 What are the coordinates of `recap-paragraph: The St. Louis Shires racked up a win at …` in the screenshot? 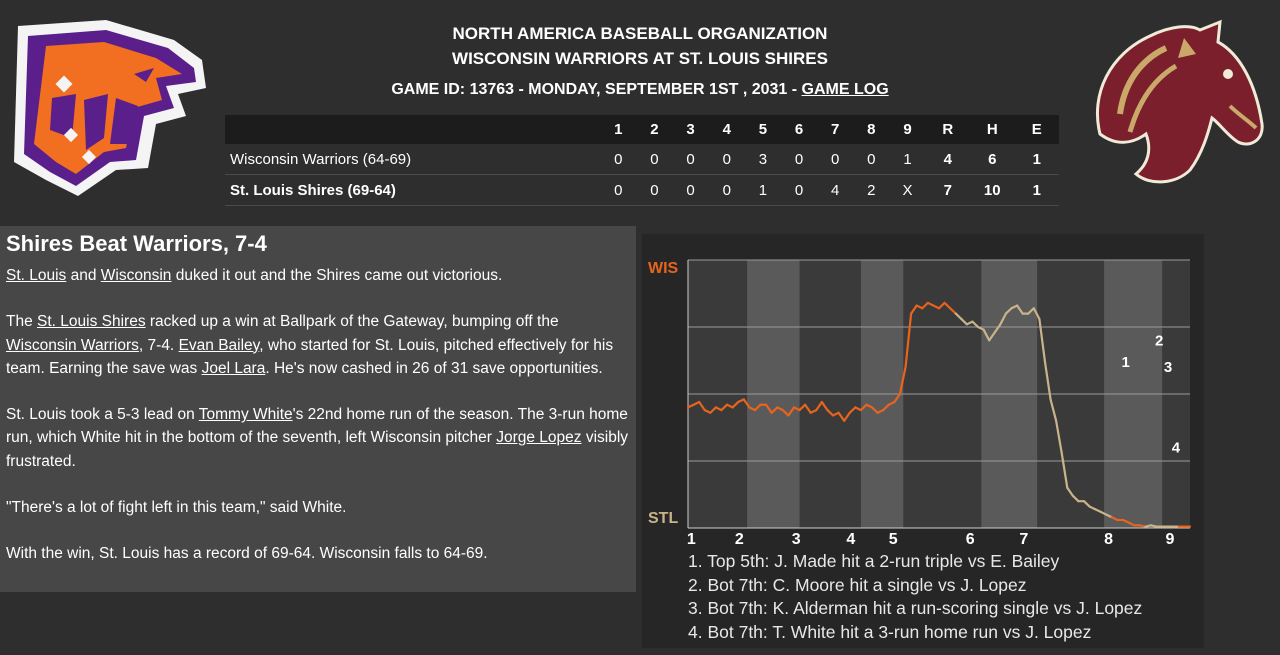 It's located at (318, 345).